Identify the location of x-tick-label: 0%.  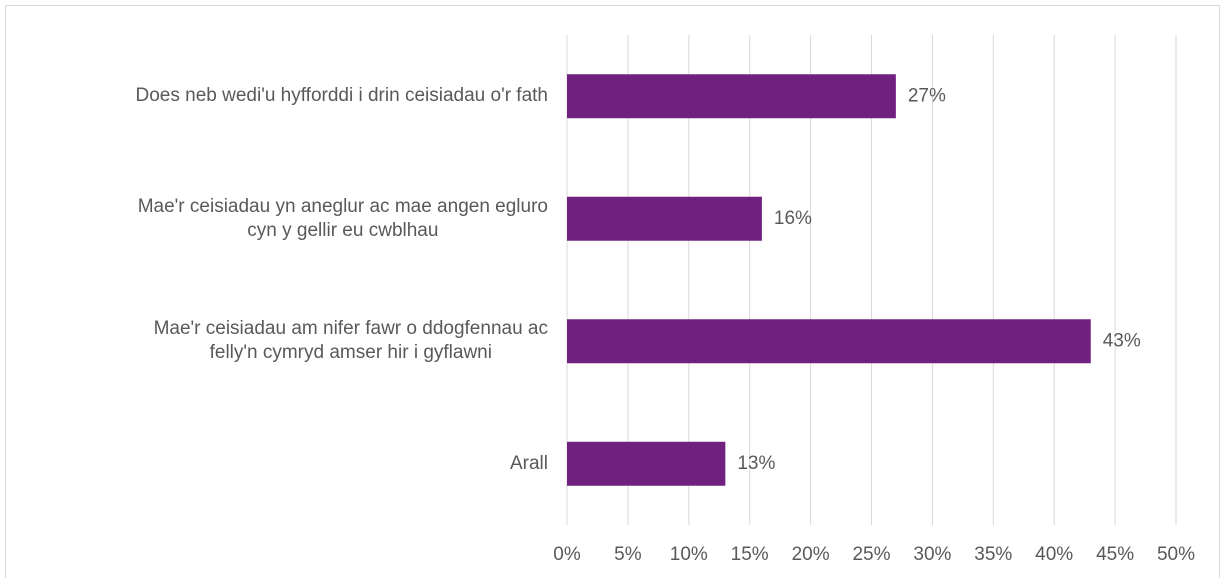
(567, 554).